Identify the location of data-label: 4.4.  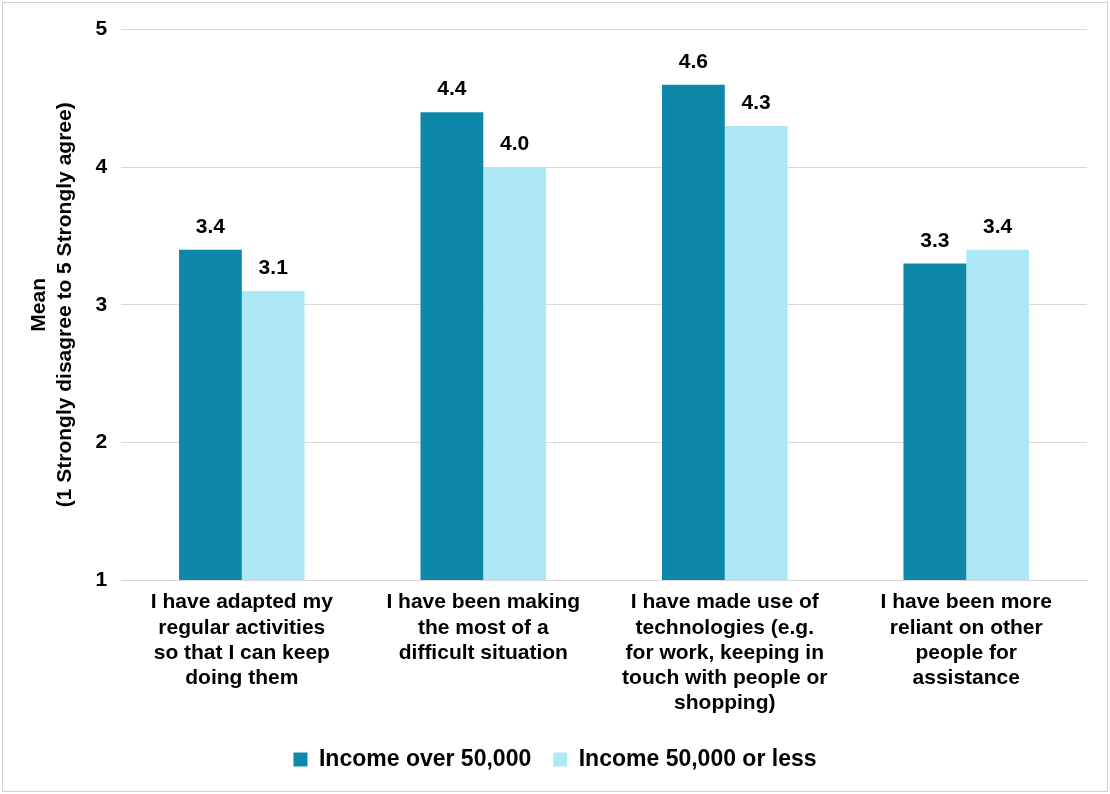
(452, 88).